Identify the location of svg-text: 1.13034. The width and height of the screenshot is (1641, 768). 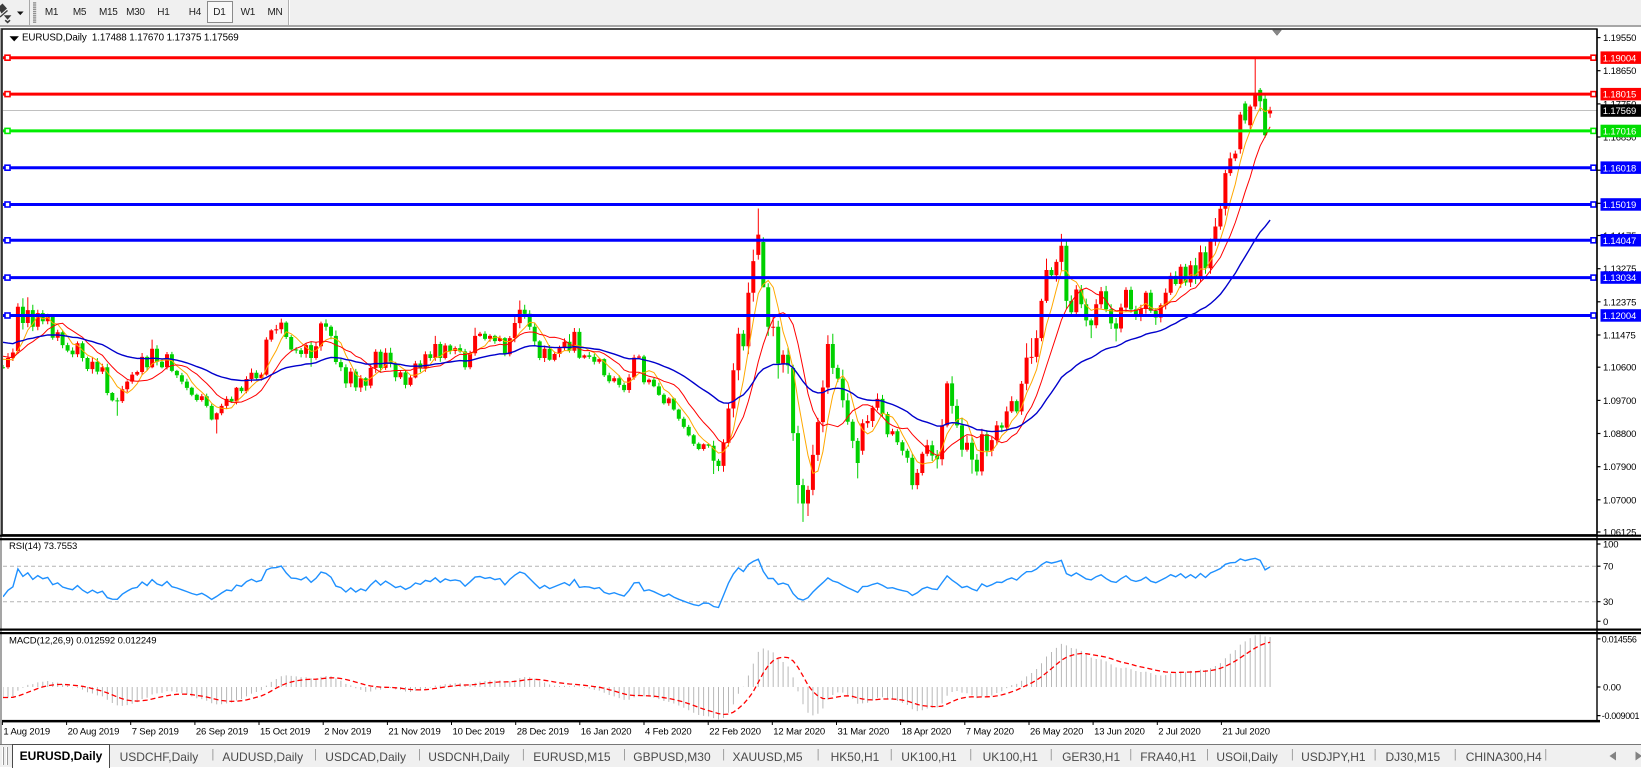
(1619, 278).